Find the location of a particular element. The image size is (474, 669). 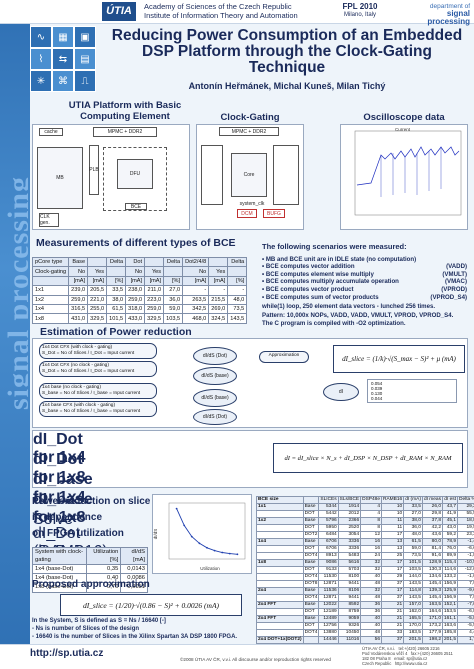

table-cell: 38,0 is located at coordinates (413, 521).